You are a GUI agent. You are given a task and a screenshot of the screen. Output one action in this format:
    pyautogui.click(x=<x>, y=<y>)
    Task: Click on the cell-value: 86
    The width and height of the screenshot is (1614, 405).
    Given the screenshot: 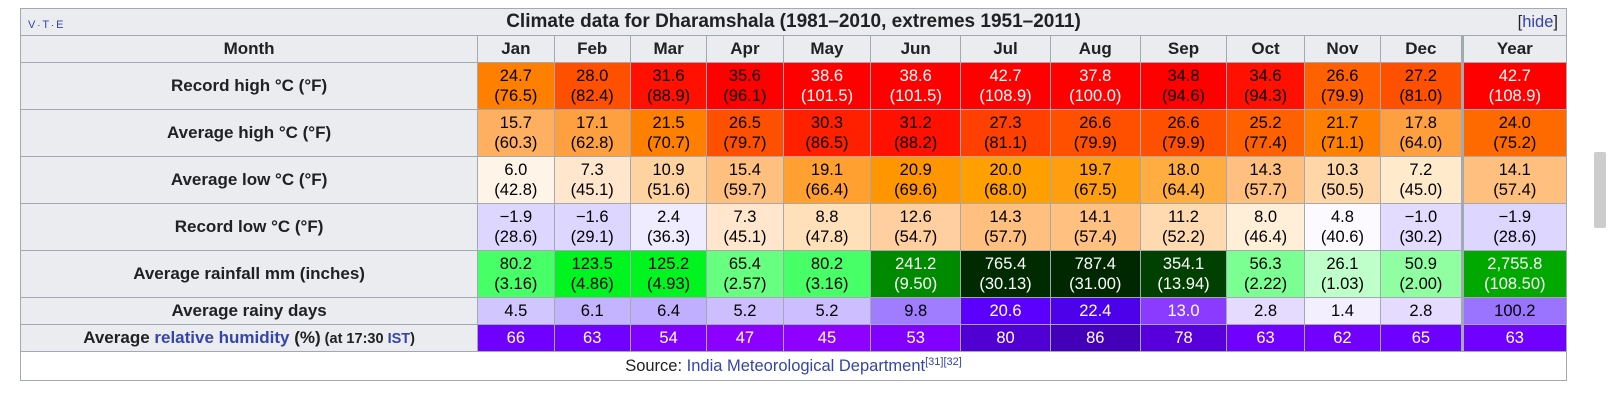 What is the action you would take?
    pyautogui.click(x=1095, y=338)
    